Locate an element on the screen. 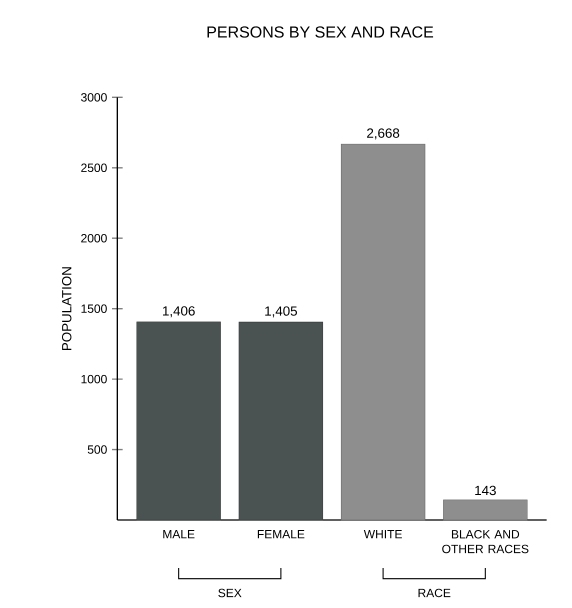 The width and height of the screenshot is (572, 608). chart-title: PERSONS BY SEX AND RACE is located at coordinates (321, 32).